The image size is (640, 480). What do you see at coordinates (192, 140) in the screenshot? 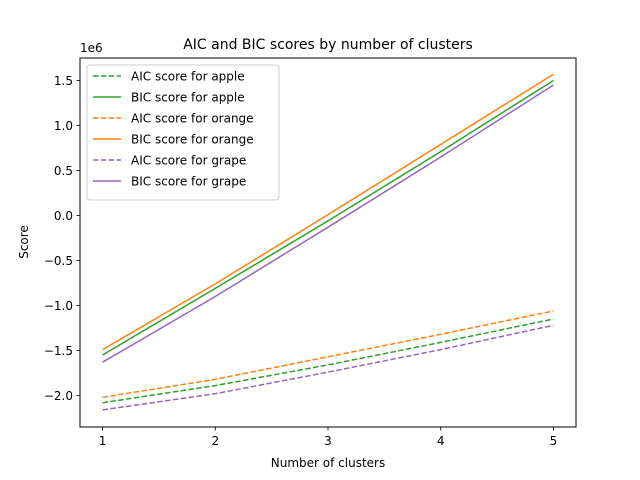
I see `legend-label: BIC score for orange` at bounding box center [192, 140].